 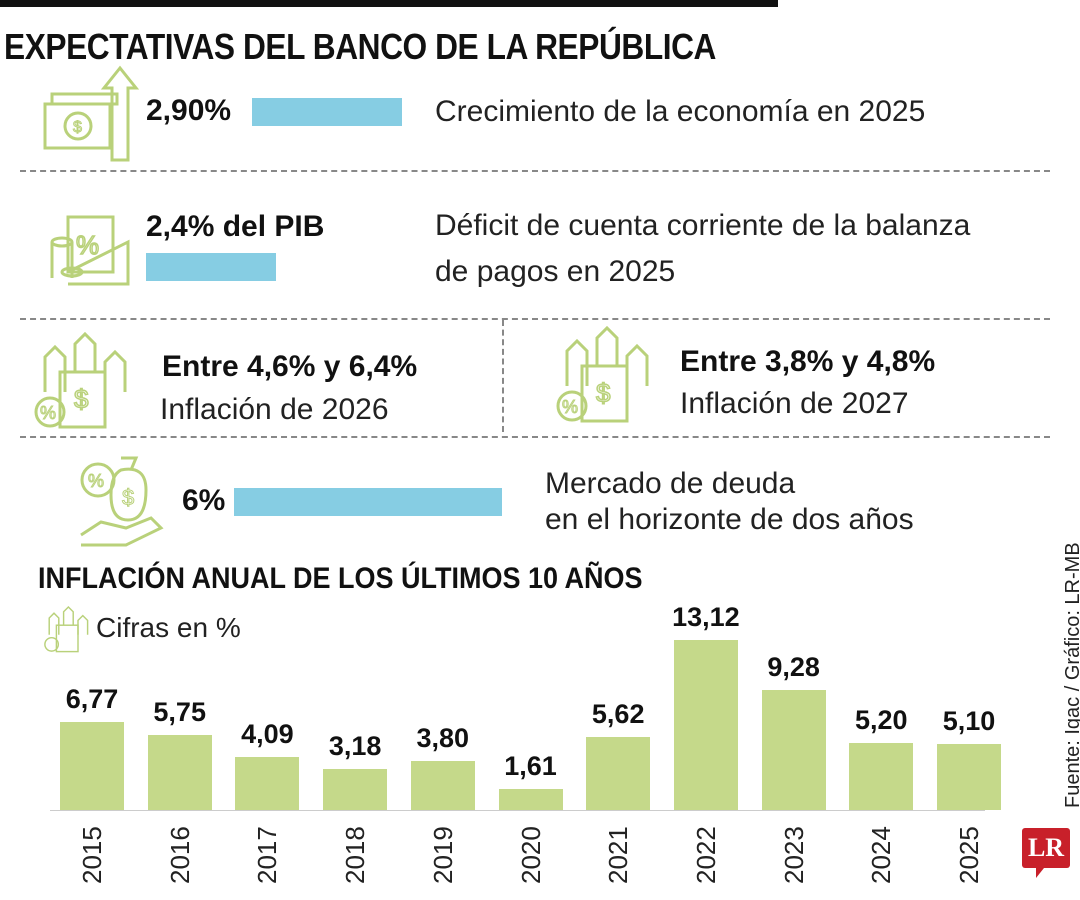 What do you see at coordinates (680, 111) in the screenshot?
I see `item-description: Crecimiento de la economía en 2025` at bounding box center [680, 111].